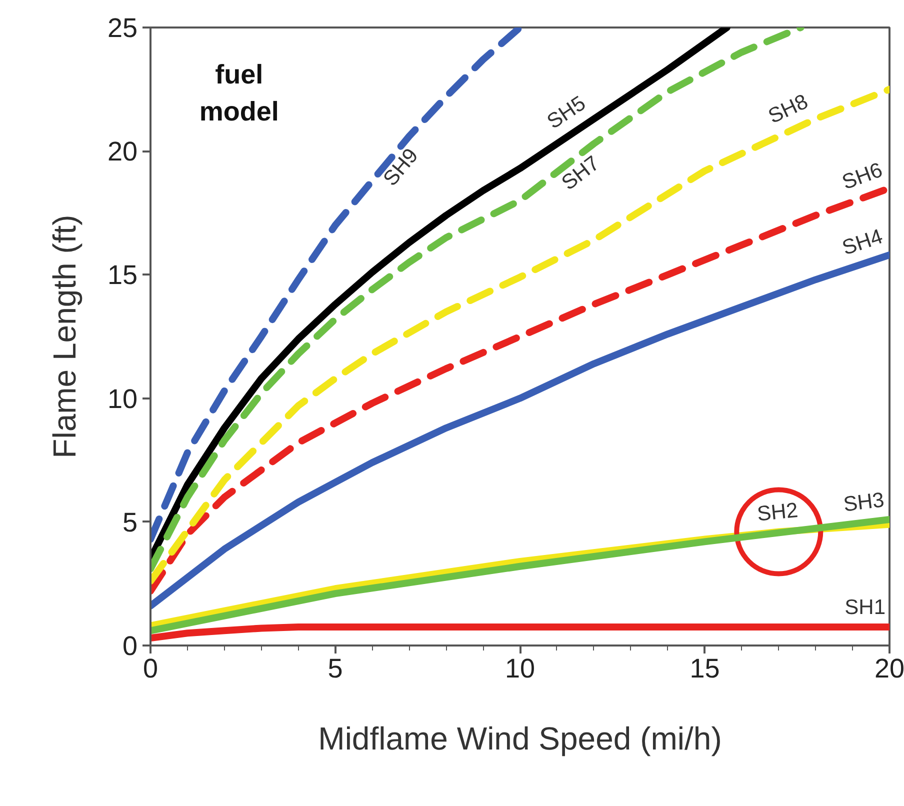  What do you see at coordinates (566, 113) in the screenshot?
I see `text: SH5` at bounding box center [566, 113].